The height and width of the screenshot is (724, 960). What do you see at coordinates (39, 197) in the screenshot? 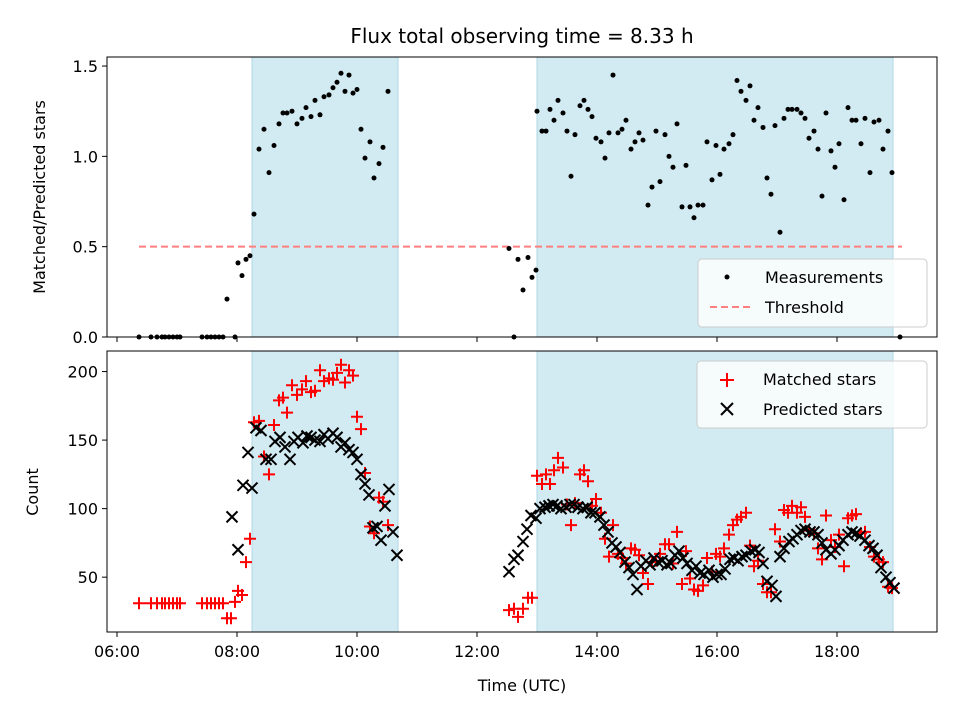
I see `top-y-axis-label: Matched/Predicted stars` at bounding box center [39, 197].